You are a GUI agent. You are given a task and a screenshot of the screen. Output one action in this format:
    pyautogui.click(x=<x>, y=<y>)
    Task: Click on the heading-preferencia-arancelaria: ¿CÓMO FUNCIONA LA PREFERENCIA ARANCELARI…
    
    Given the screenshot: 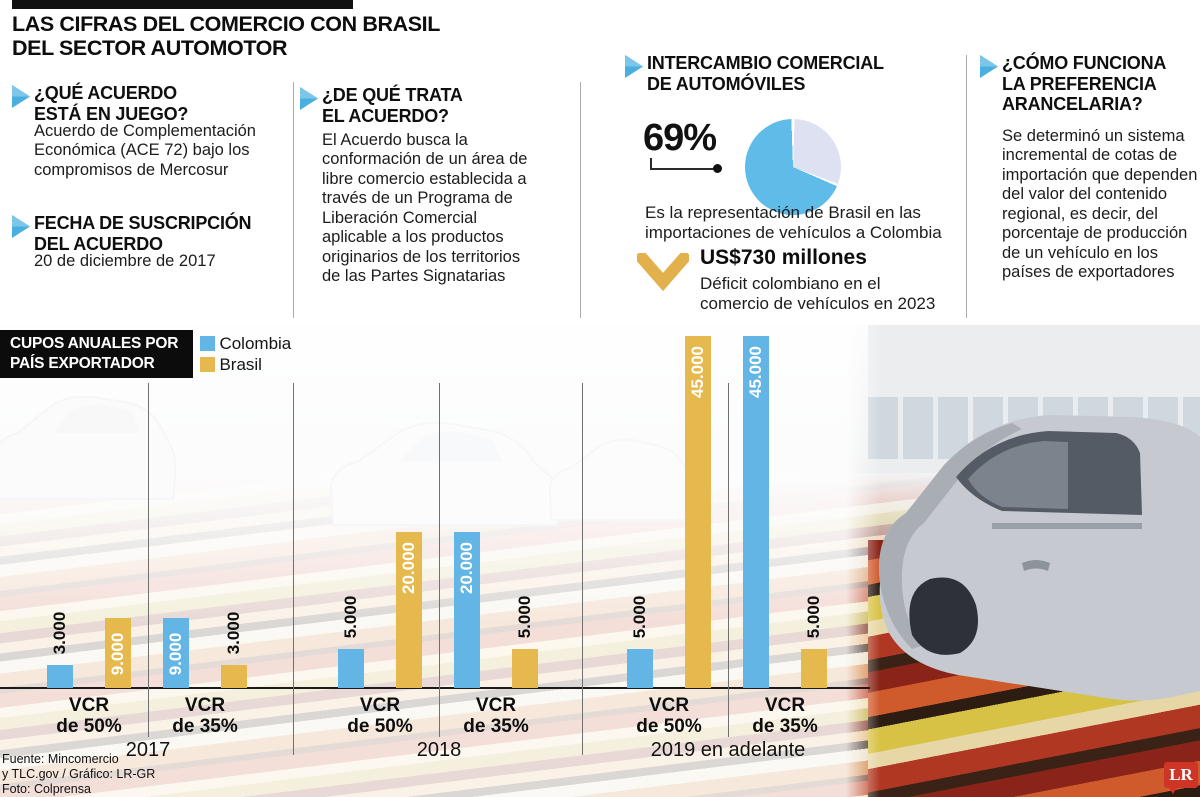 What is the action you would take?
    pyautogui.click(x=1084, y=84)
    